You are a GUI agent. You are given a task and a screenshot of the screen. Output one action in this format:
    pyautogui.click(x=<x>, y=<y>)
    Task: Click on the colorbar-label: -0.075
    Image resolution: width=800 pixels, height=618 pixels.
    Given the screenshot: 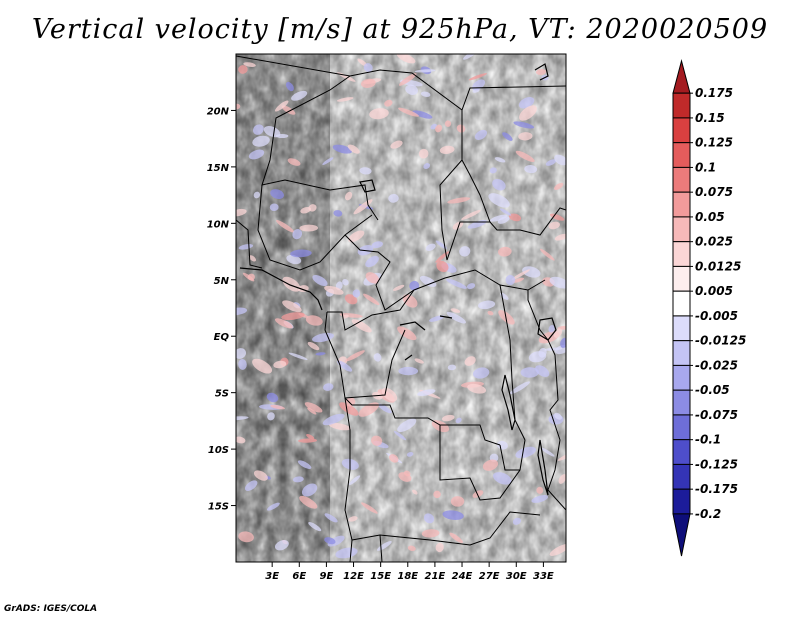 What is the action you would take?
    pyautogui.click(x=716, y=415)
    